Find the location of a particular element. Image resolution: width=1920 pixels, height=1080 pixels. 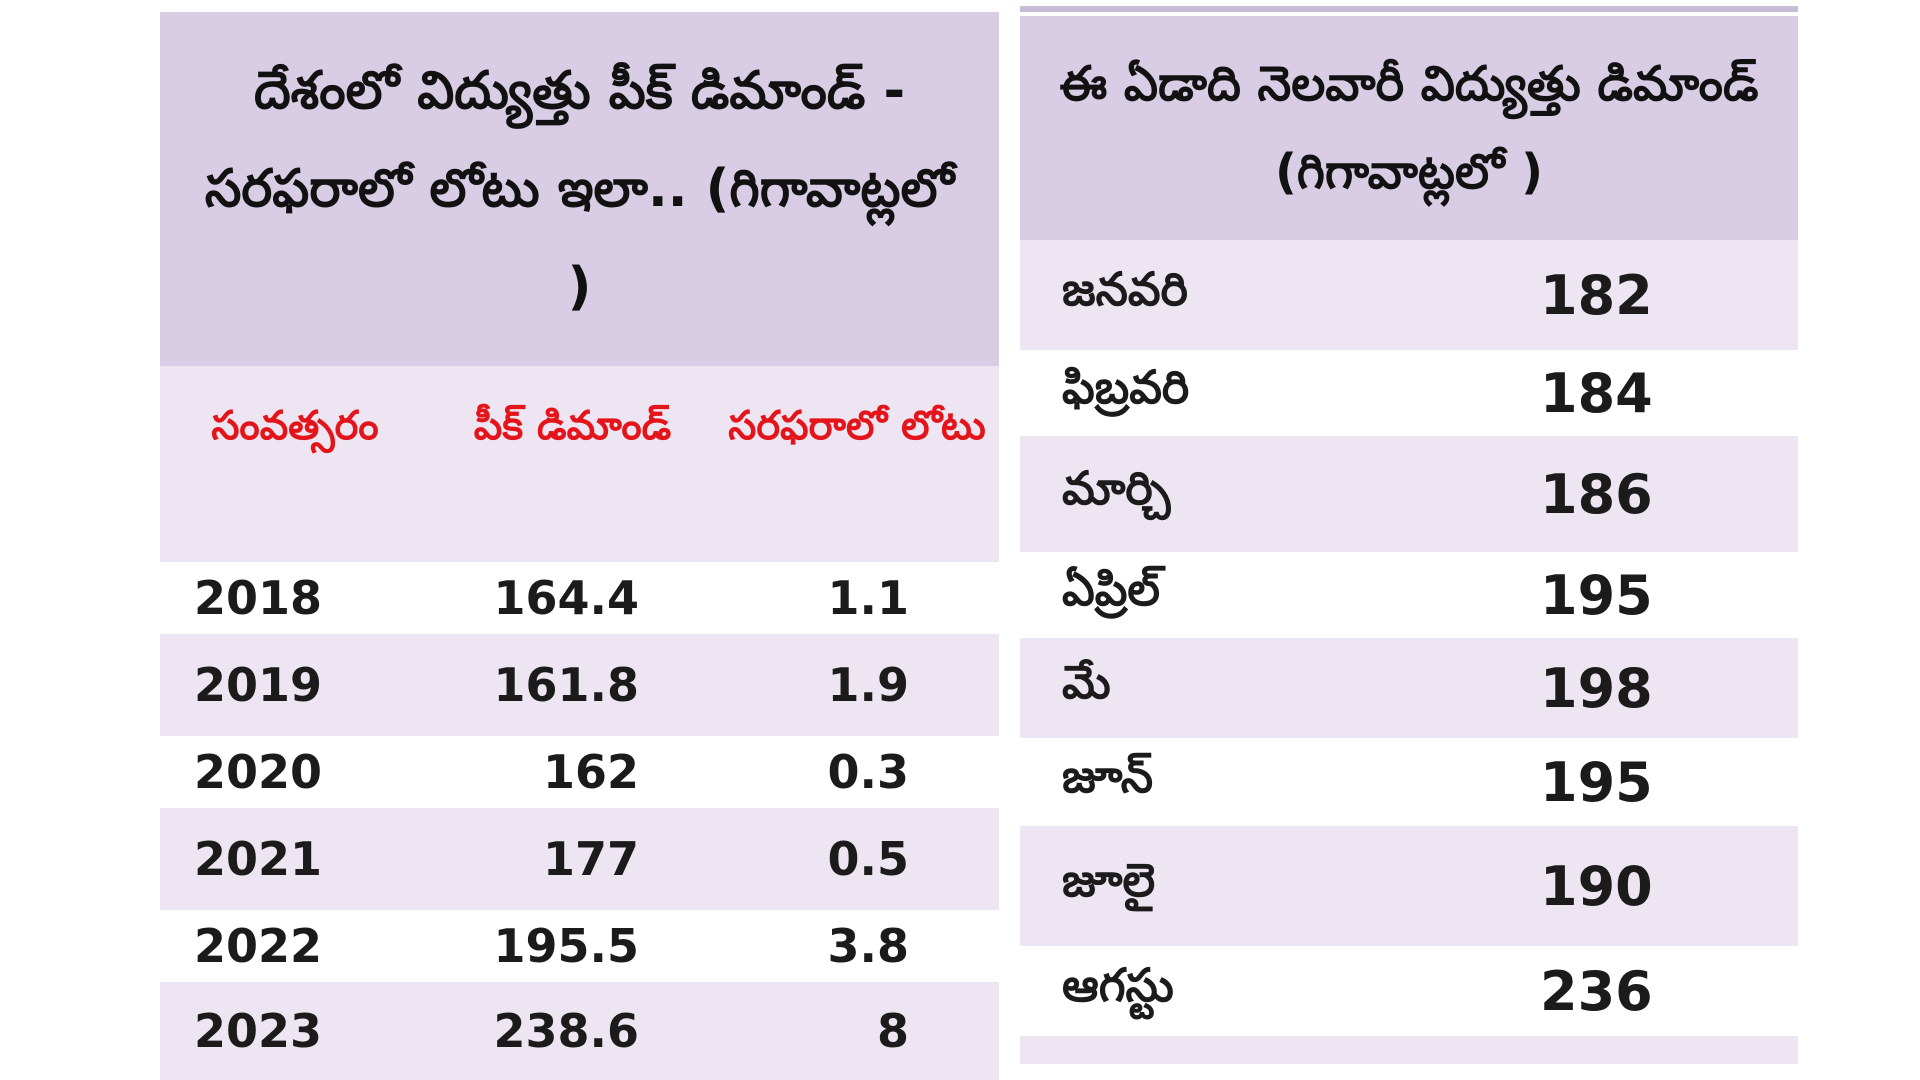

table-row: మార్చి 186 is located at coordinates (1409, 494).